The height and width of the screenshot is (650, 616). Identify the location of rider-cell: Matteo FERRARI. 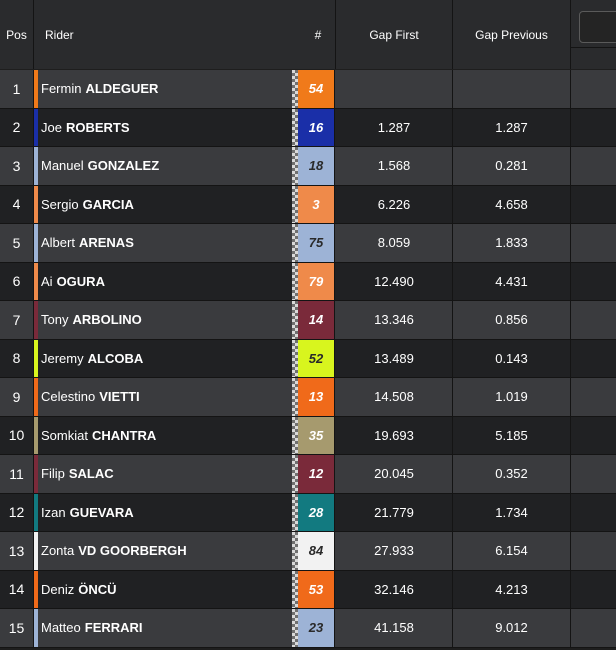
(167, 628).